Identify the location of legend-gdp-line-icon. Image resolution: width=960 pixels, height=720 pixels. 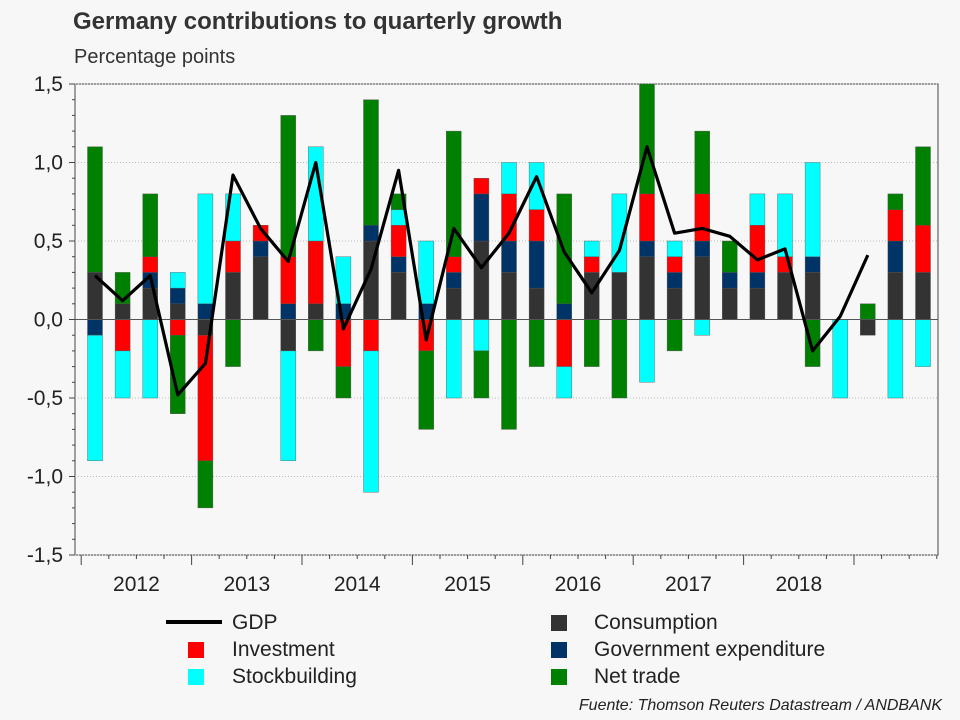
(194, 622).